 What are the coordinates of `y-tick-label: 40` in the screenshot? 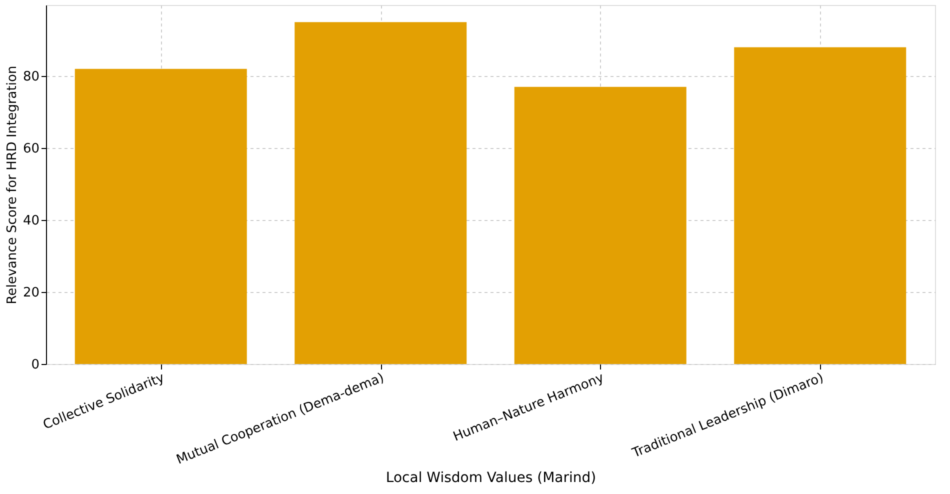 It's located at (31, 221).